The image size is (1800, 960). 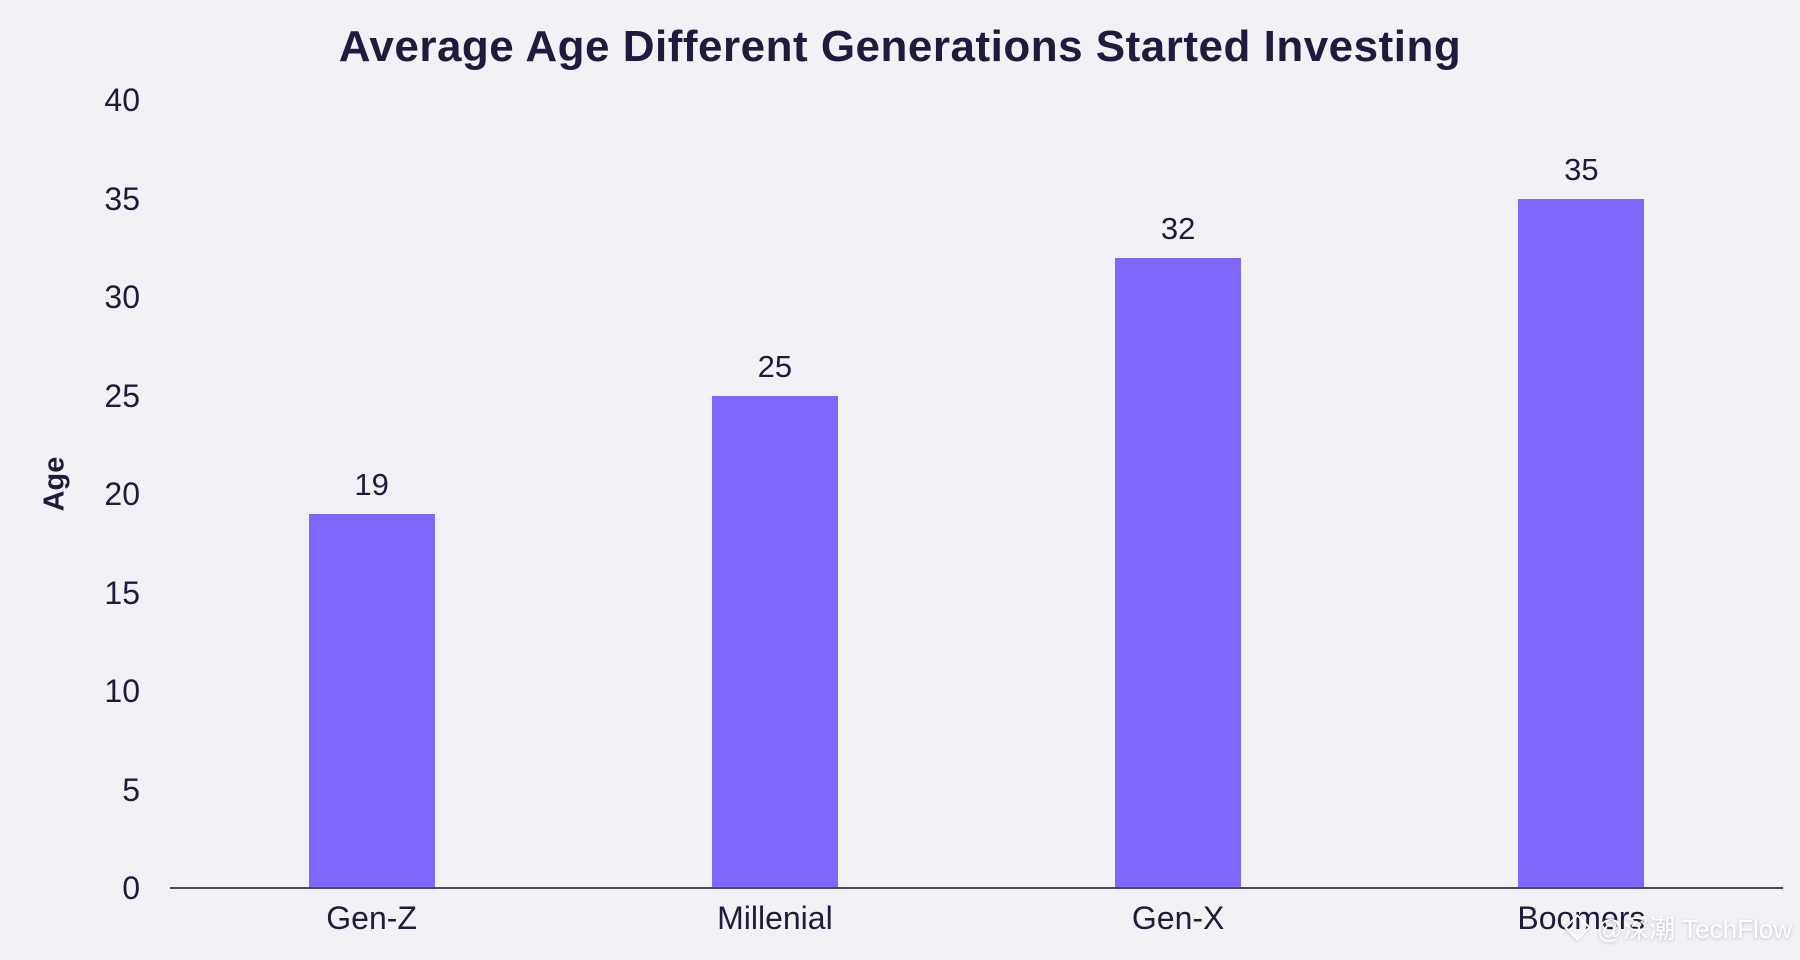 What do you see at coordinates (131, 888) in the screenshot?
I see `y-tick-label: 0` at bounding box center [131, 888].